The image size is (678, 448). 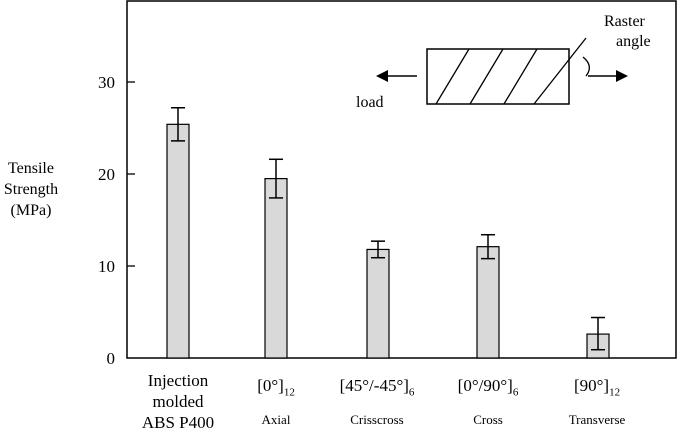 What do you see at coordinates (276, 420) in the screenshot?
I see `x-tick-label-sub: Axial` at bounding box center [276, 420].